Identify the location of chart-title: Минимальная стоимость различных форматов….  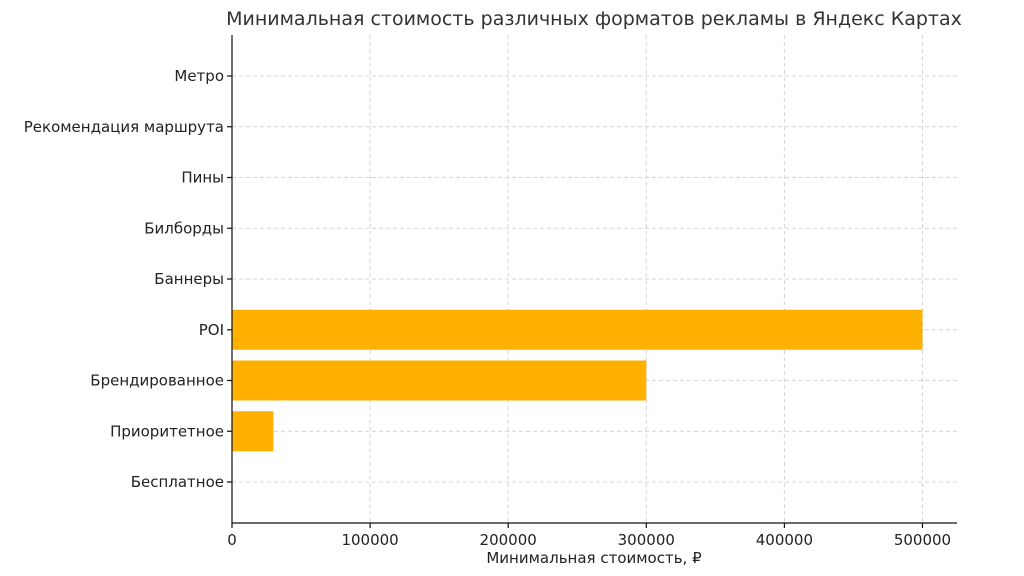
(594, 19).